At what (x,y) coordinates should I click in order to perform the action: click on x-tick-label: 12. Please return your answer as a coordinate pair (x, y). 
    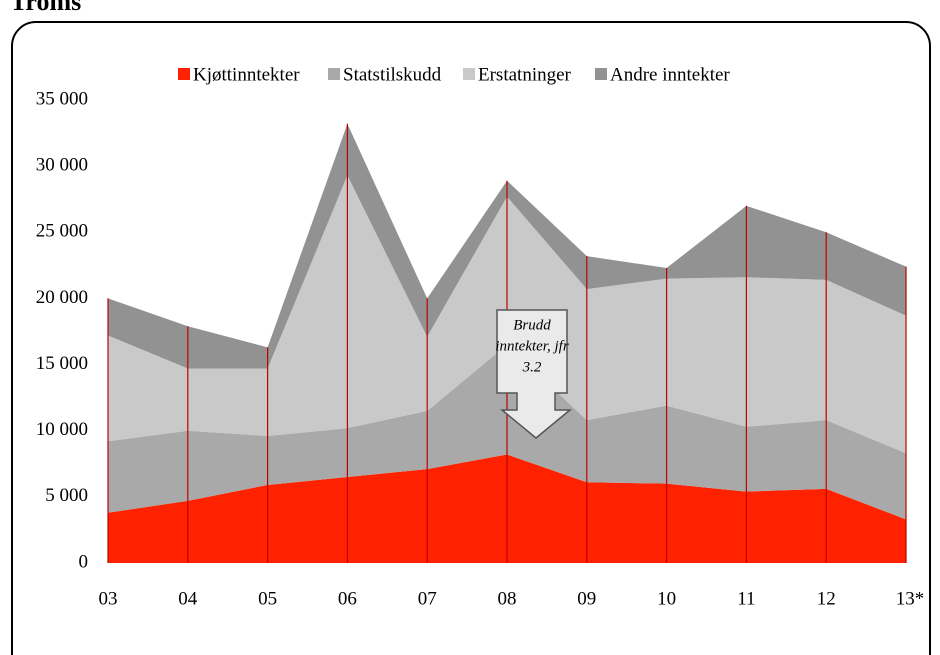
    Looking at the image, I should click on (826, 598).